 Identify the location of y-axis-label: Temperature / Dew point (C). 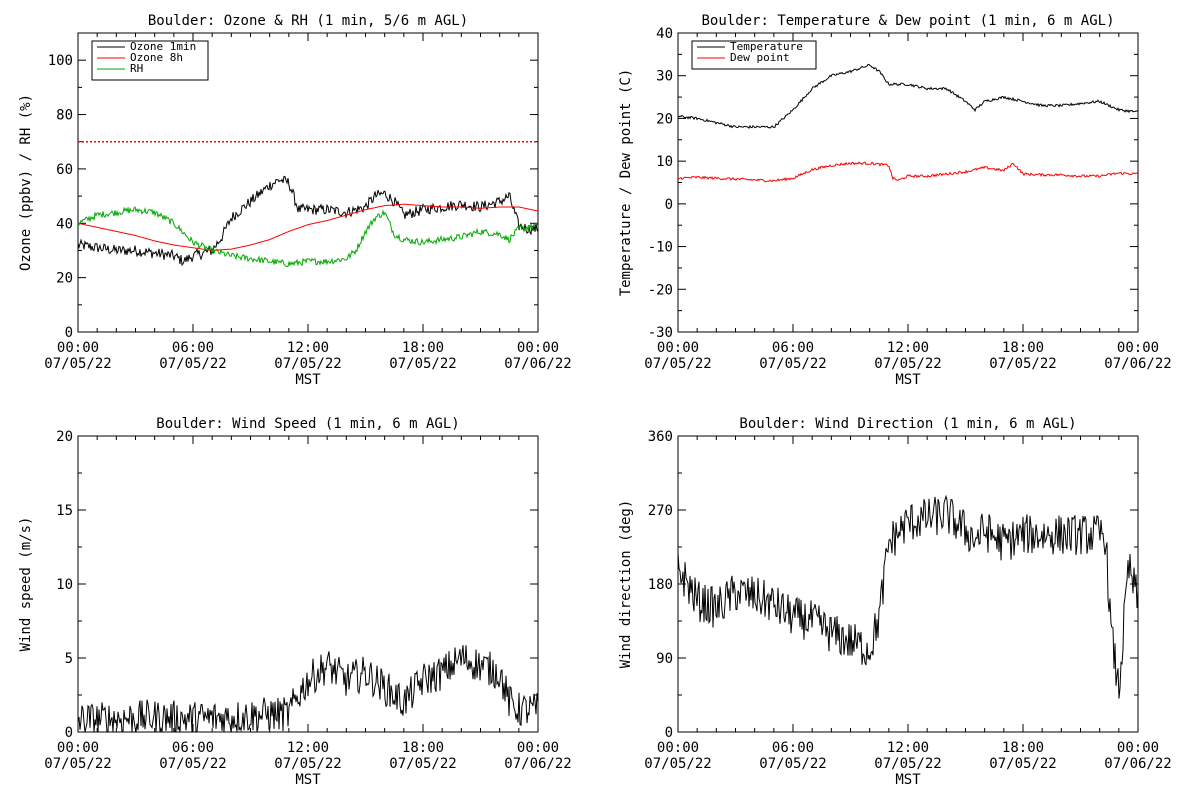
(626, 183).